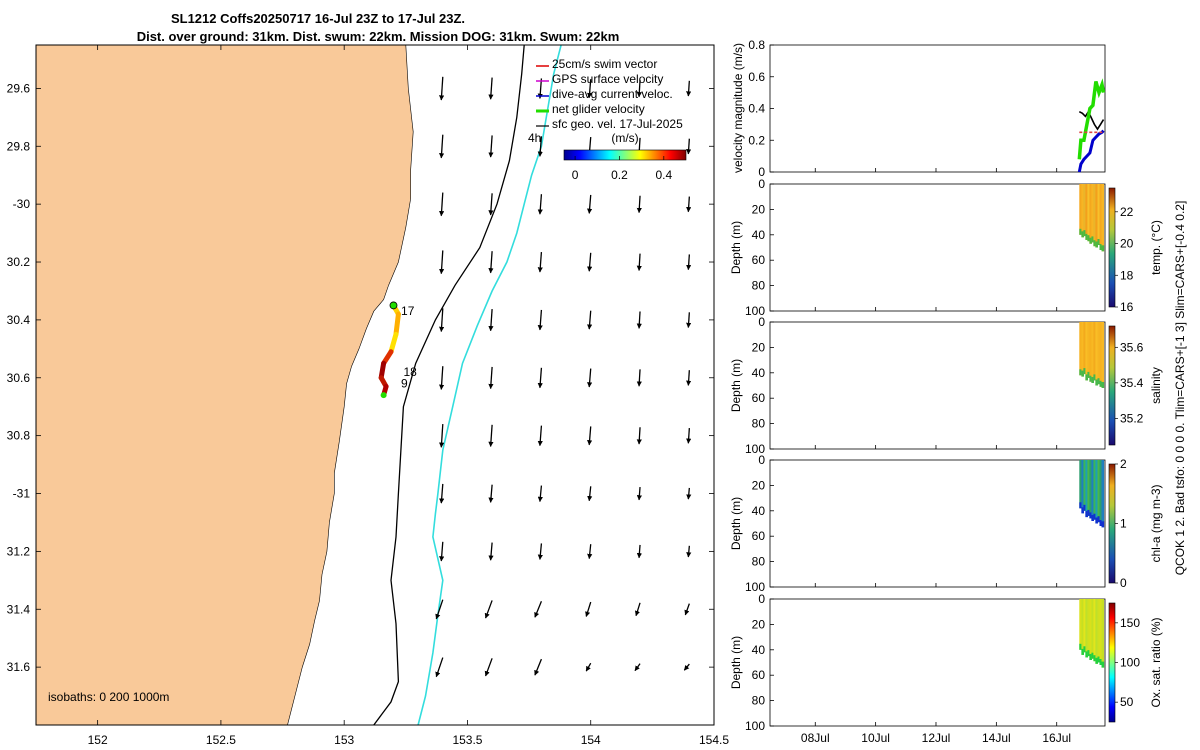 This screenshot has width=1200, height=750. What do you see at coordinates (612, 94) in the screenshot?
I see `legend-dive: dive-avg current veloc.` at bounding box center [612, 94].